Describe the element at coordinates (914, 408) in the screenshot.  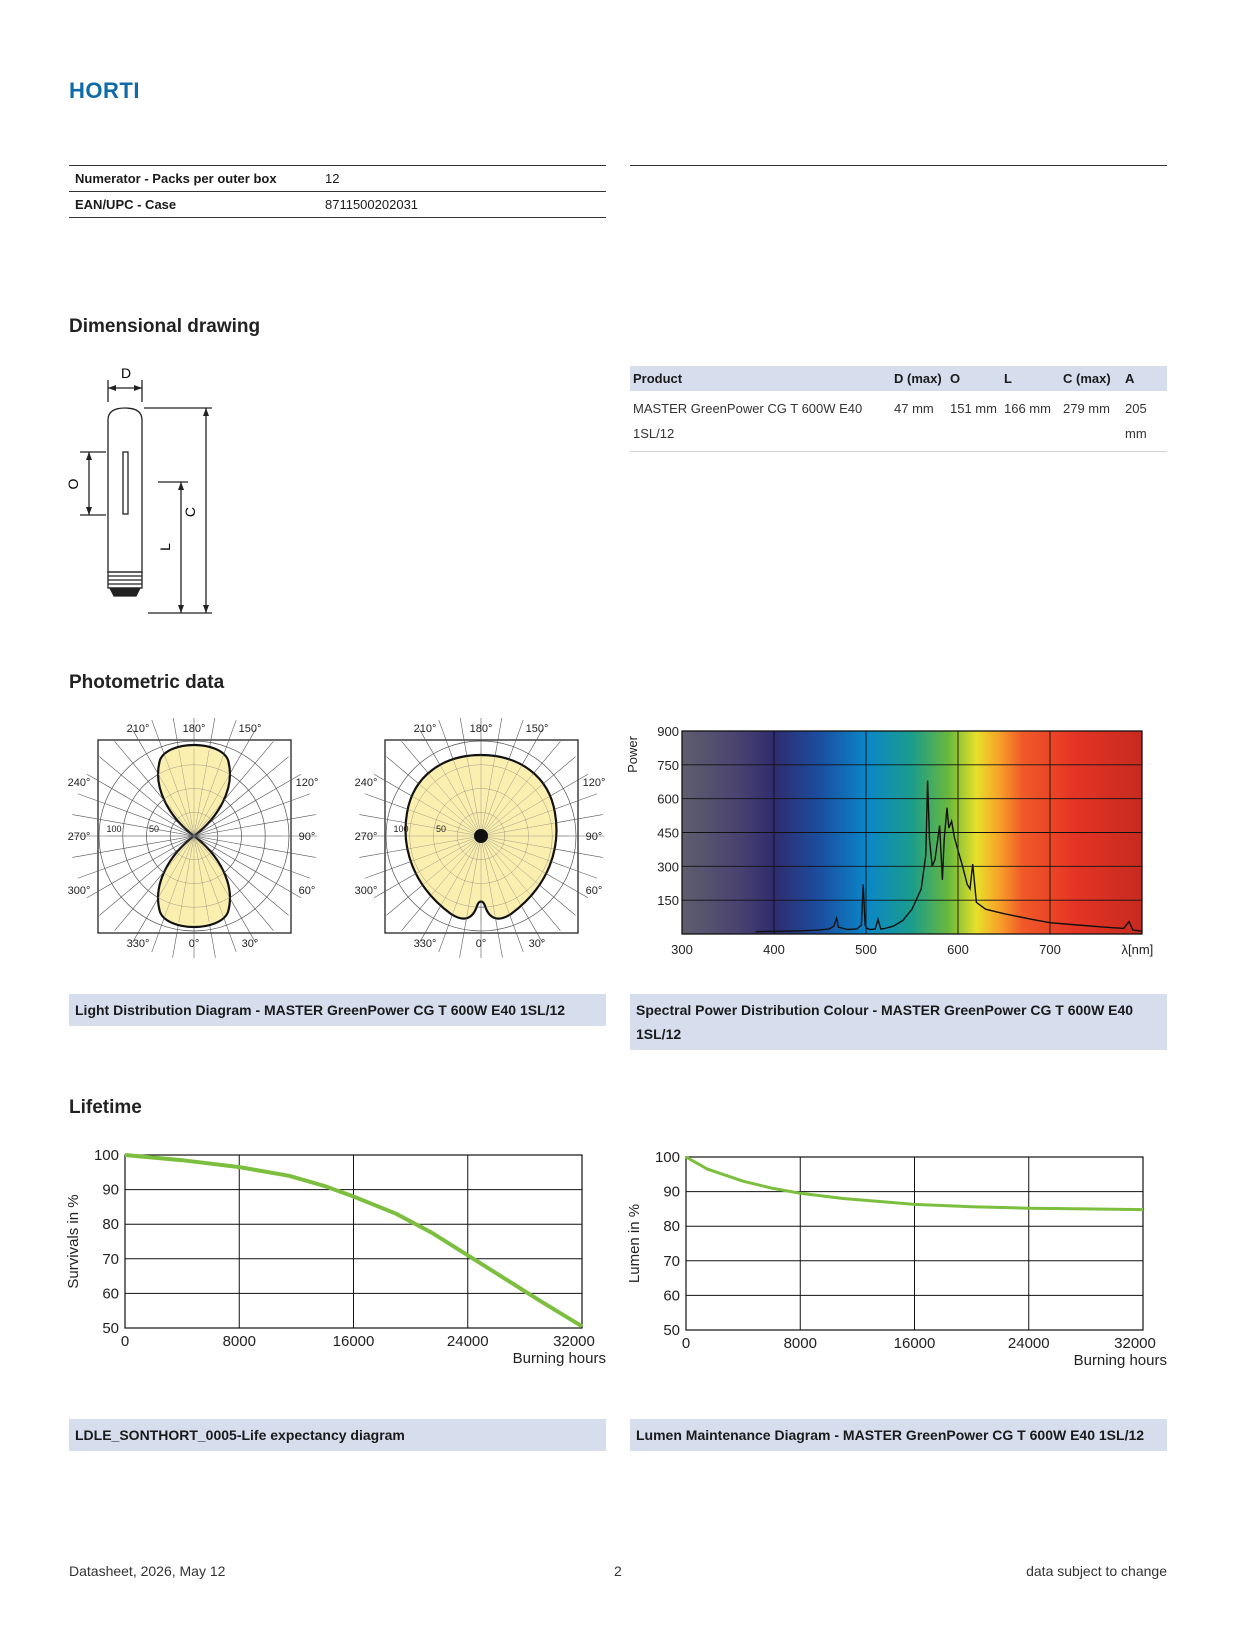
I see `cell-dmax: 47 mm` at that location.